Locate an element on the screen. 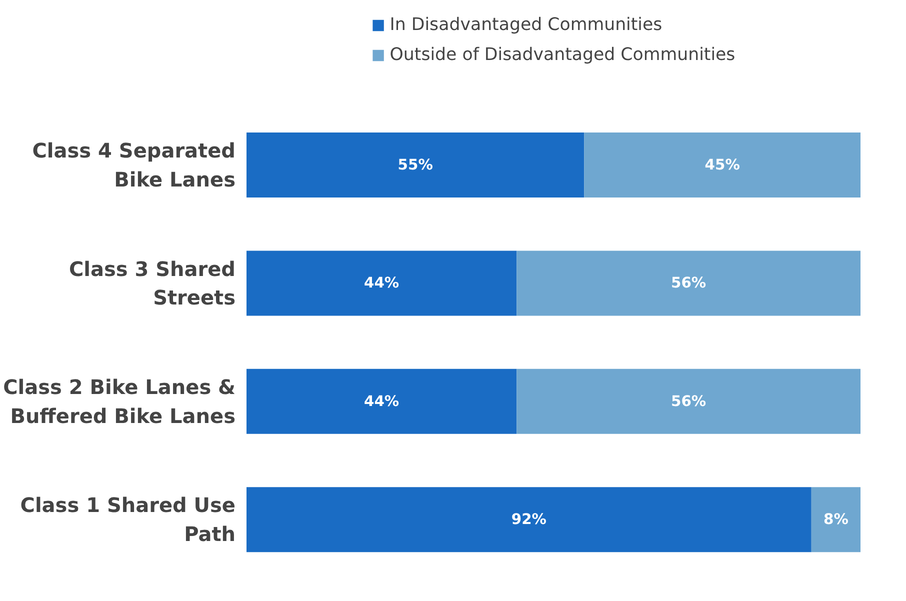 The height and width of the screenshot is (601, 906). data-label: 45% is located at coordinates (722, 165).